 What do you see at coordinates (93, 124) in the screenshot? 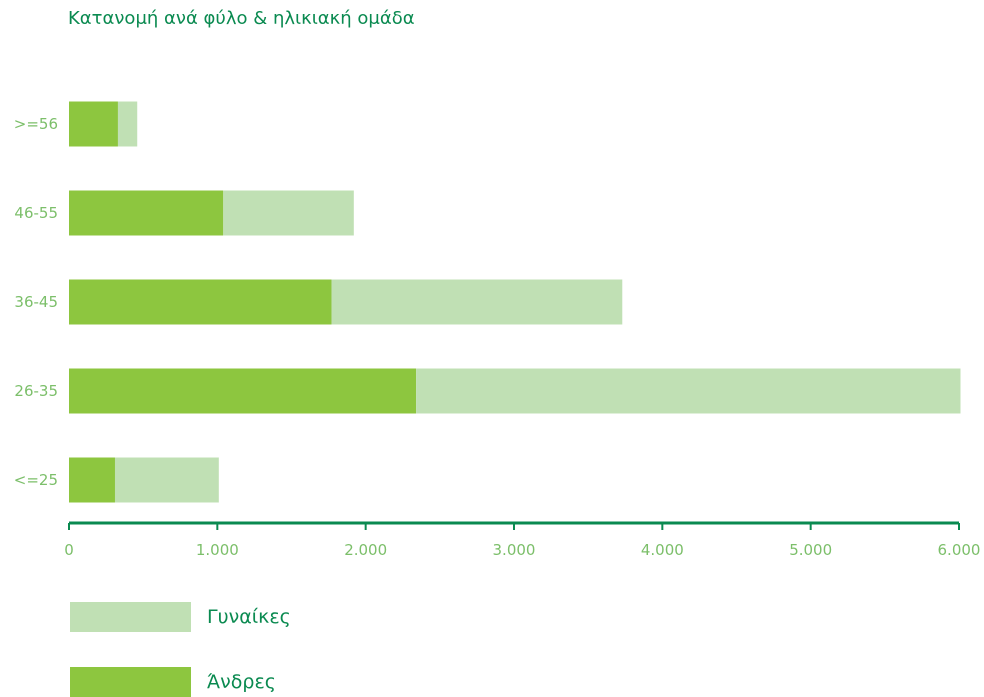
I see `bar-men--56` at bounding box center [93, 124].